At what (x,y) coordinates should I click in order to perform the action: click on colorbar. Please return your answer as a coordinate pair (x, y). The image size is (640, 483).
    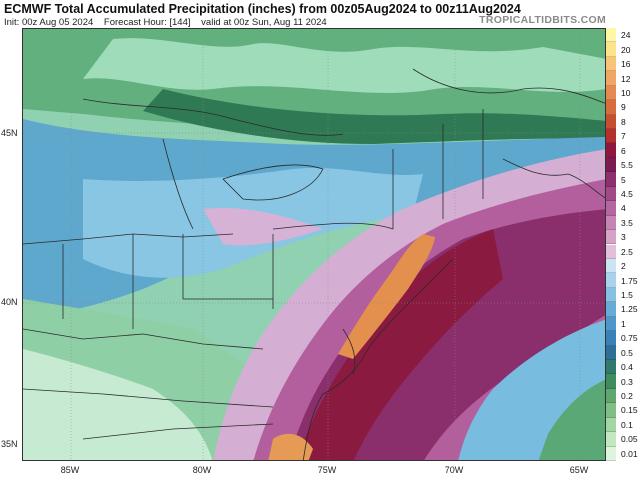
    Looking at the image, I should click on (611, 244).